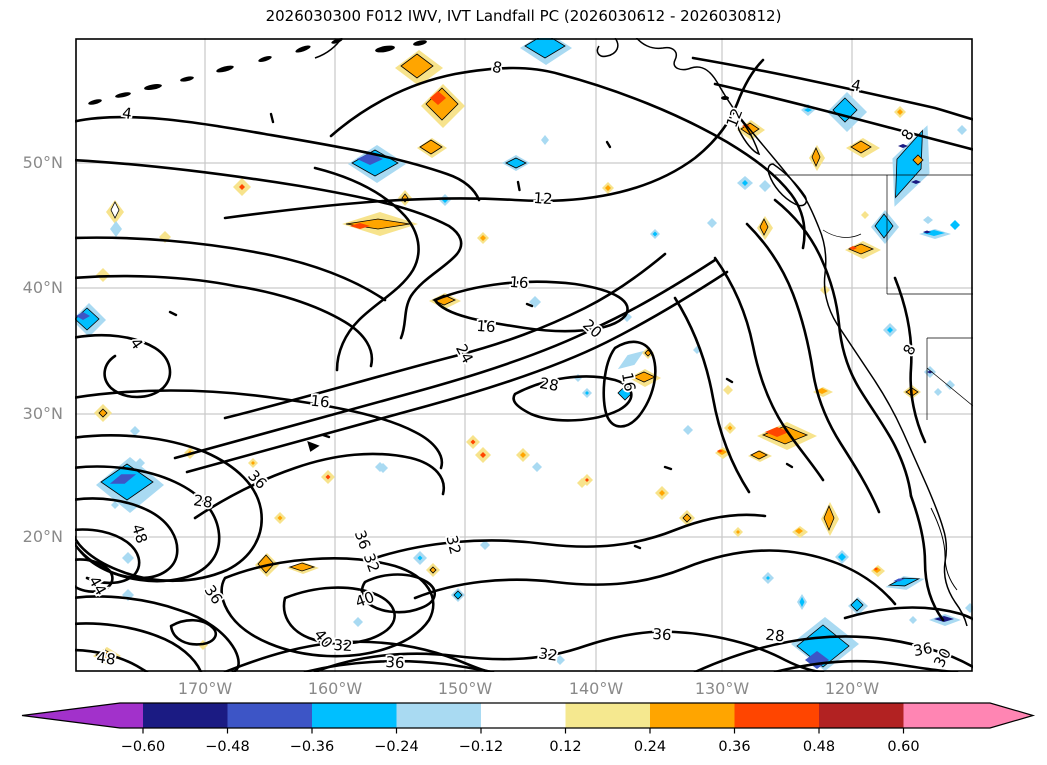  What do you see at coordinates (903, 747) in the screenshot?
I see `colorbar-tick-label: 0.60` at bounding box center [903, 747].